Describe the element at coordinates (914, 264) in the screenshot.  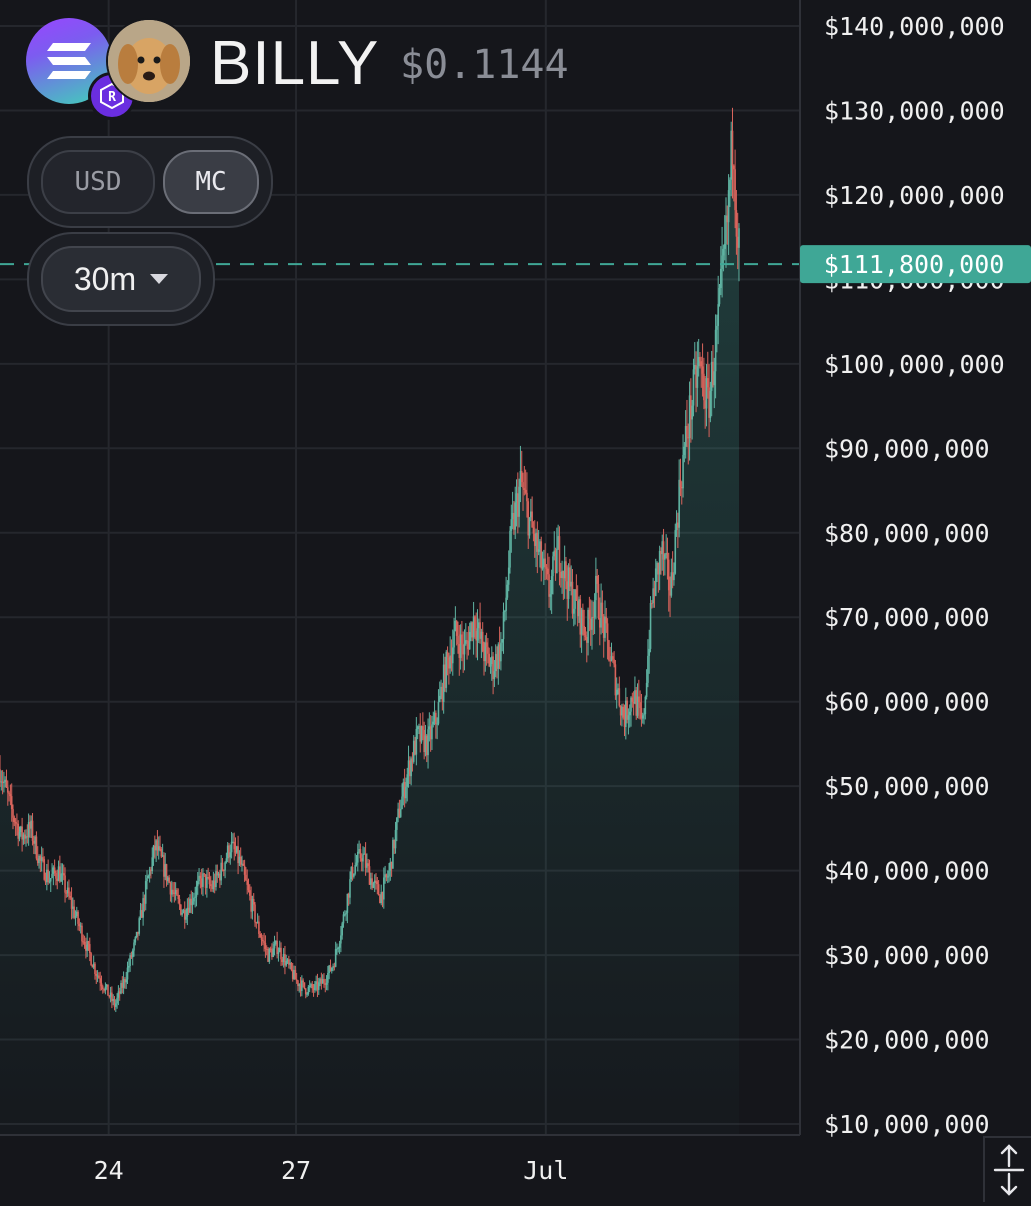
I see `current-value-label: $111,800,000` at that location.